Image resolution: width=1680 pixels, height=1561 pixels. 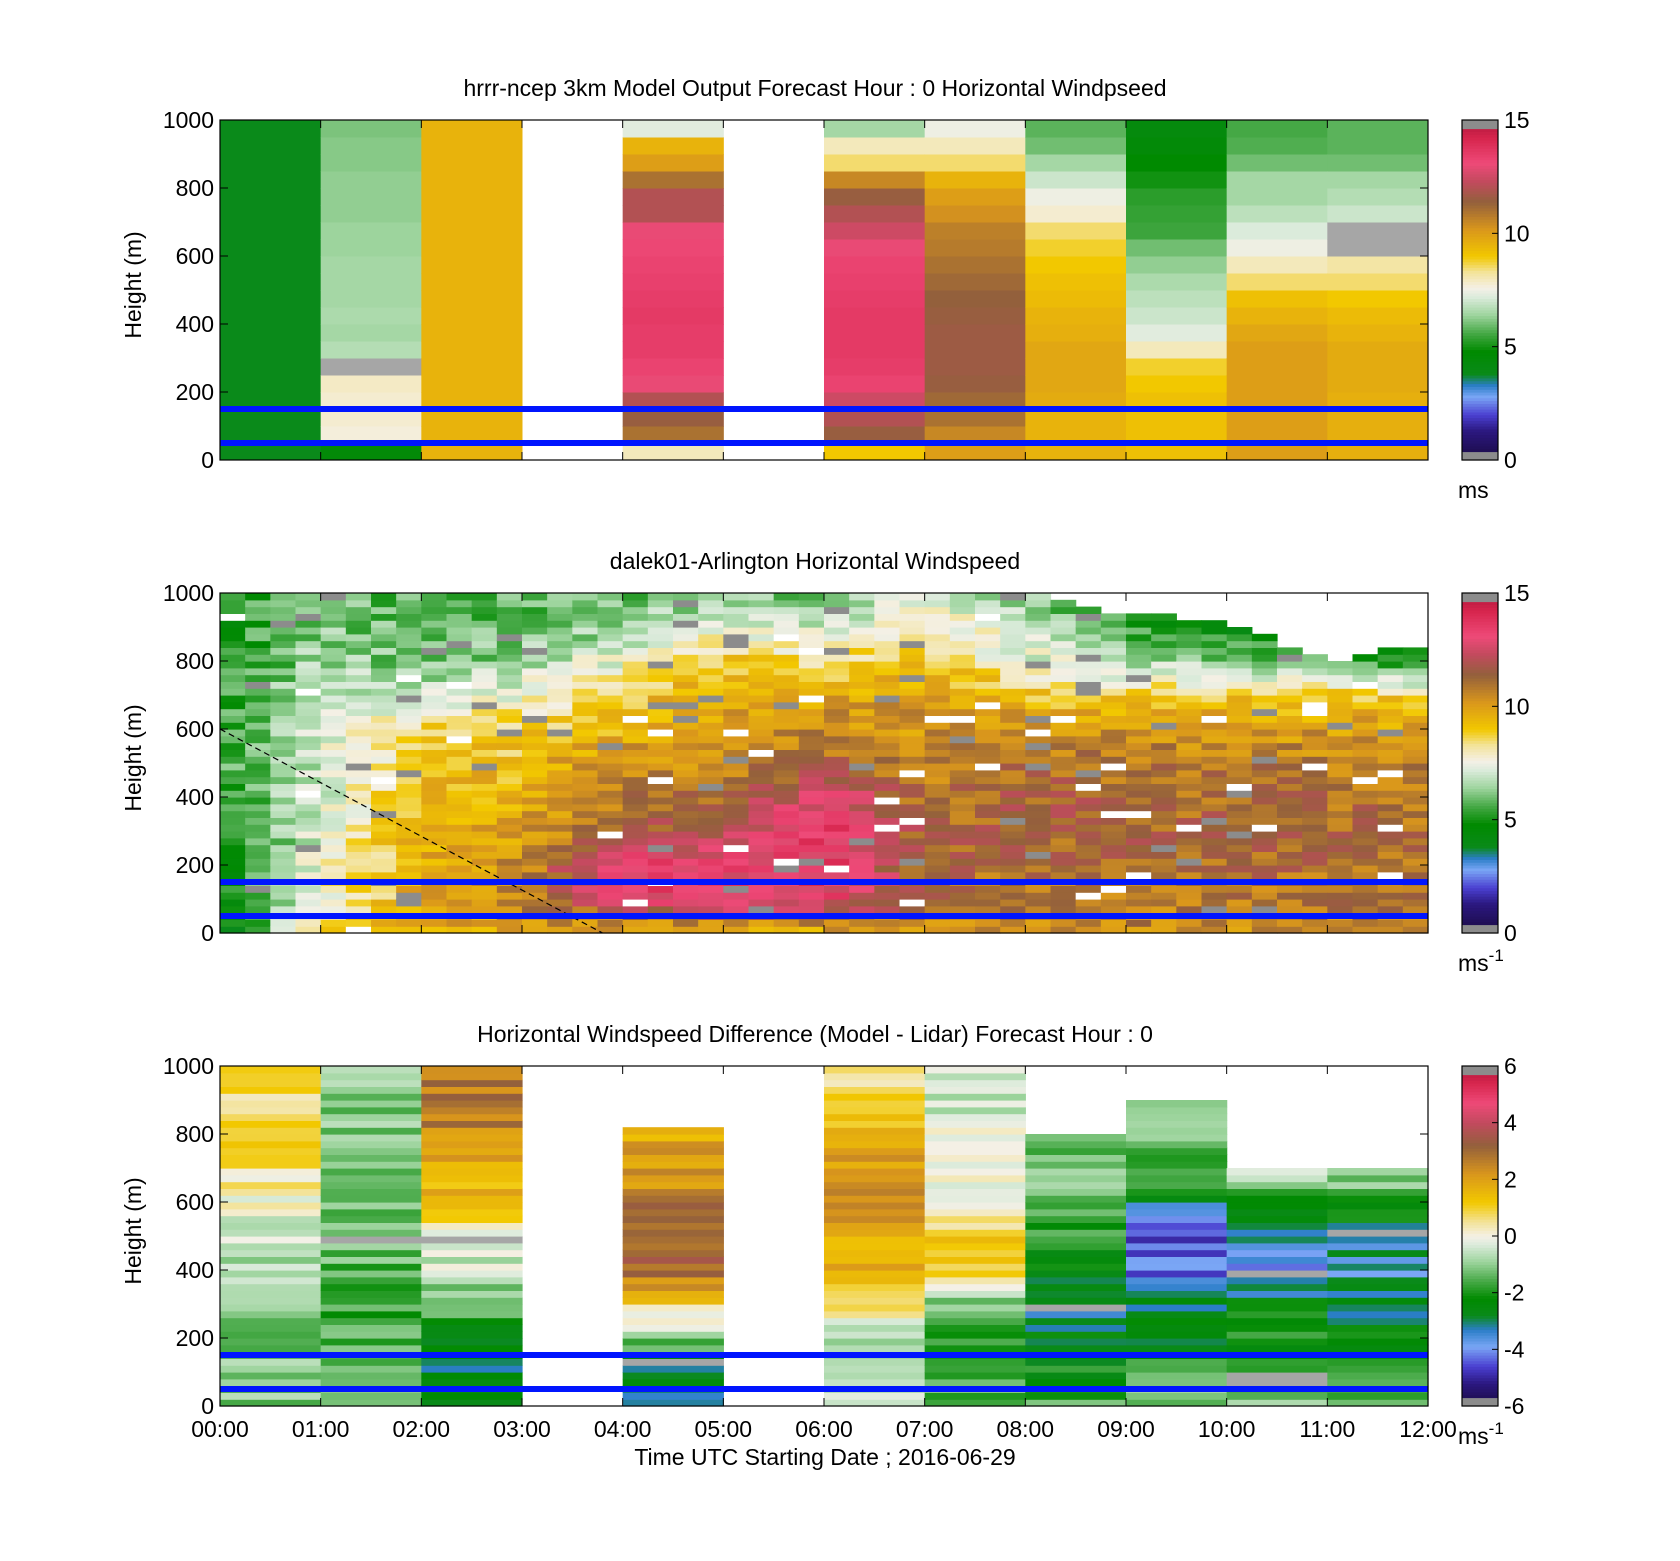 I want to click on y-tick-label: 200, so click(x=195, y=865).